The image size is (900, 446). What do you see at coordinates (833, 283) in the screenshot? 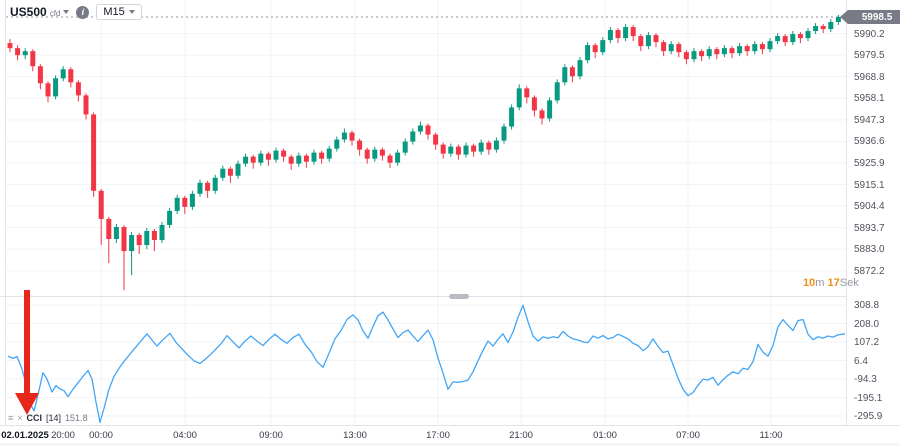
I see `countdown-seconds: 17` at bounding box center [833, 283].